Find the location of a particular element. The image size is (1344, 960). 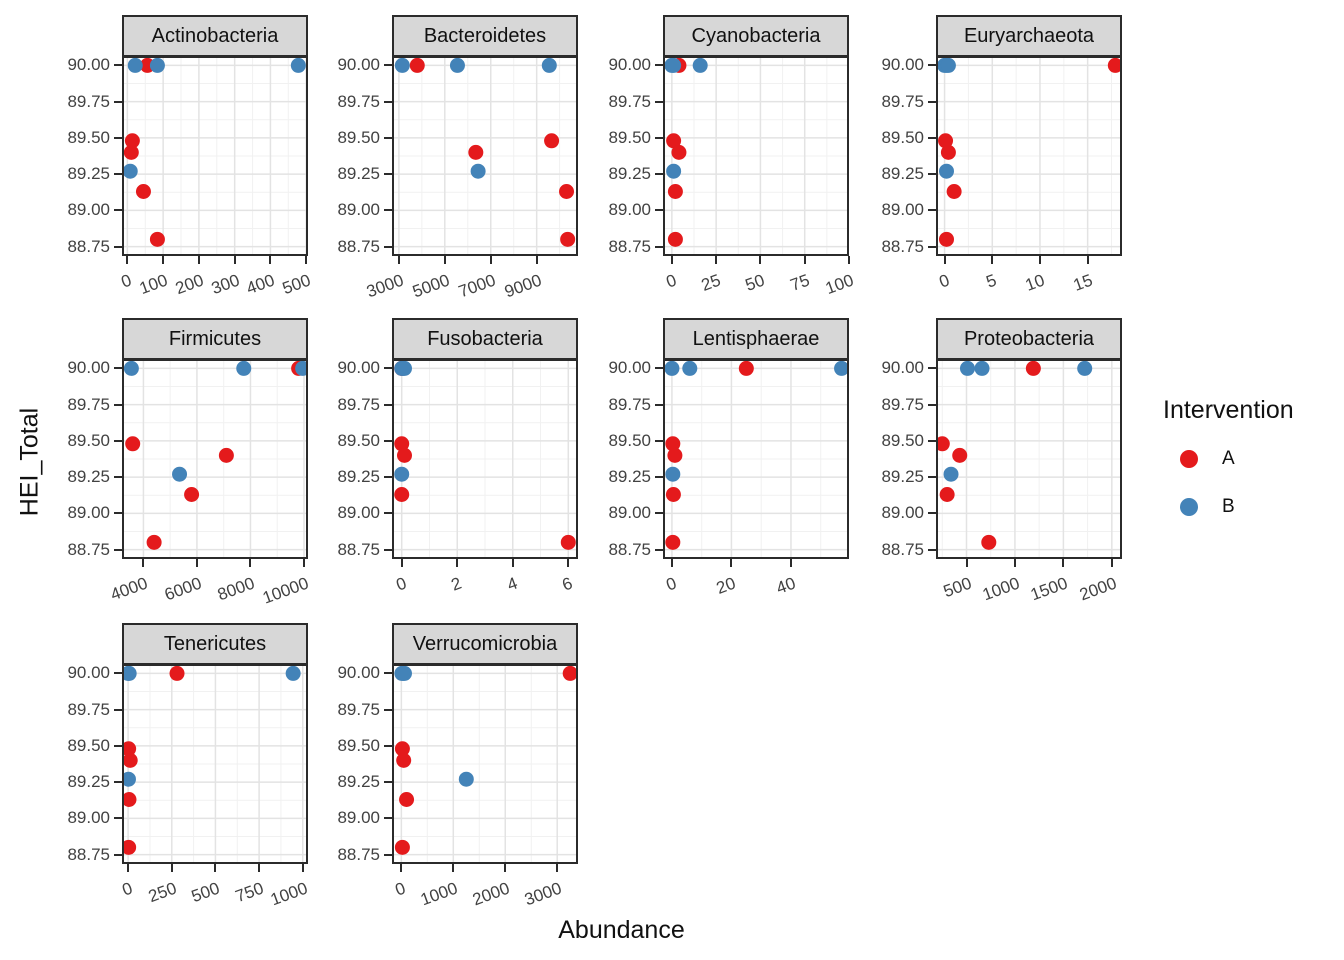

facet-strip: Cyanobacteria is located at coordinates (756, 36).